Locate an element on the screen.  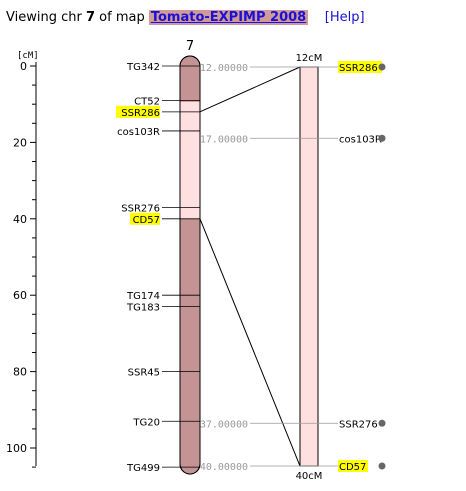
zoom-marker-label: CD57 is located at coordinates (352, 467).